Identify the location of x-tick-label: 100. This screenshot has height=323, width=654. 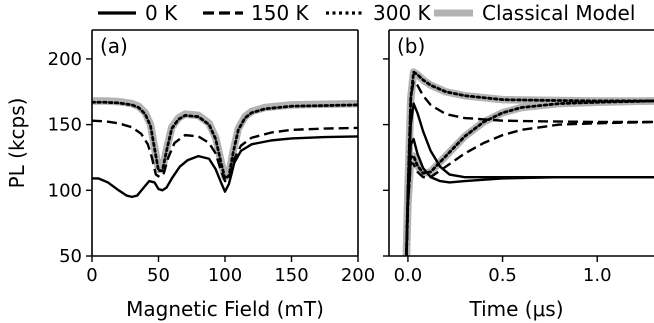
(225, 275).